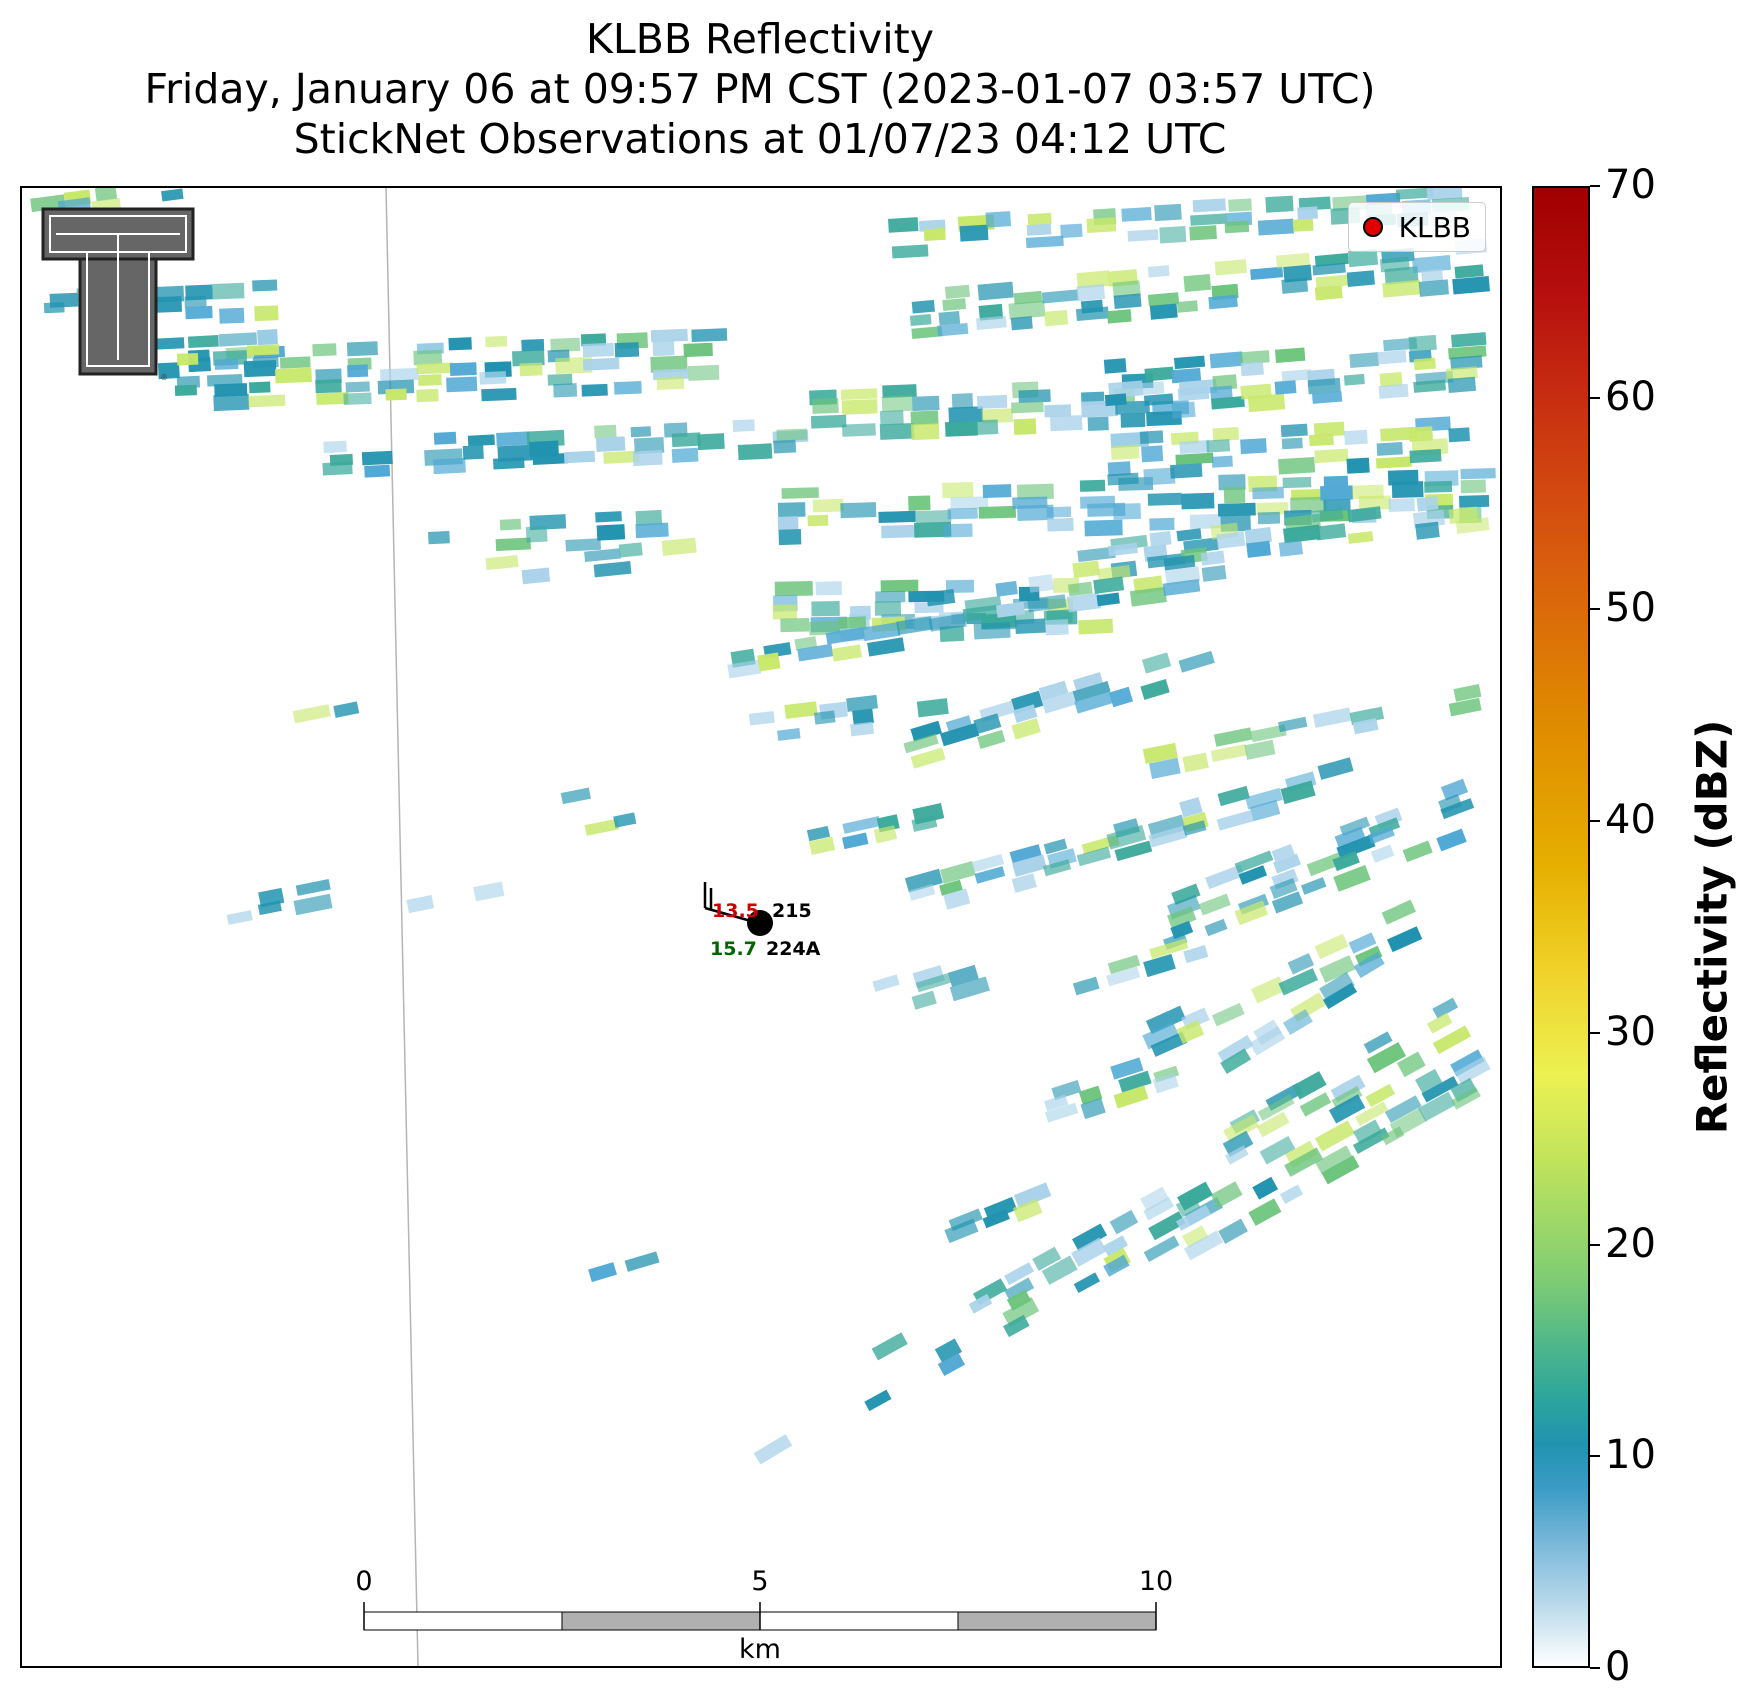 This screenshot has width=1738, height=1705. I want to click on title-line-1: KLBB Reflectivity, so click(760, 39).